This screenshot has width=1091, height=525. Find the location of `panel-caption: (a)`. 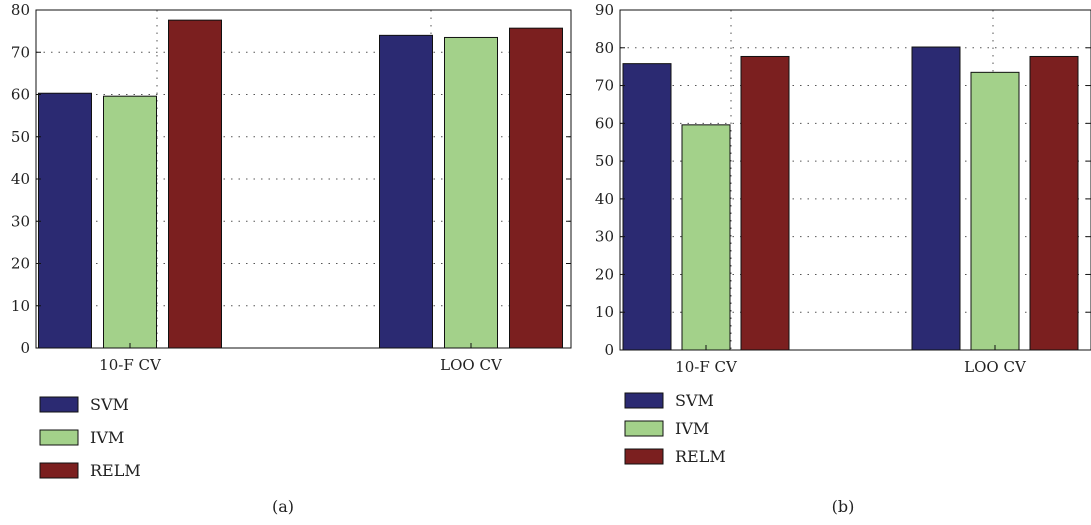

panel-caption: (a) is located at coordinates (283, 506).